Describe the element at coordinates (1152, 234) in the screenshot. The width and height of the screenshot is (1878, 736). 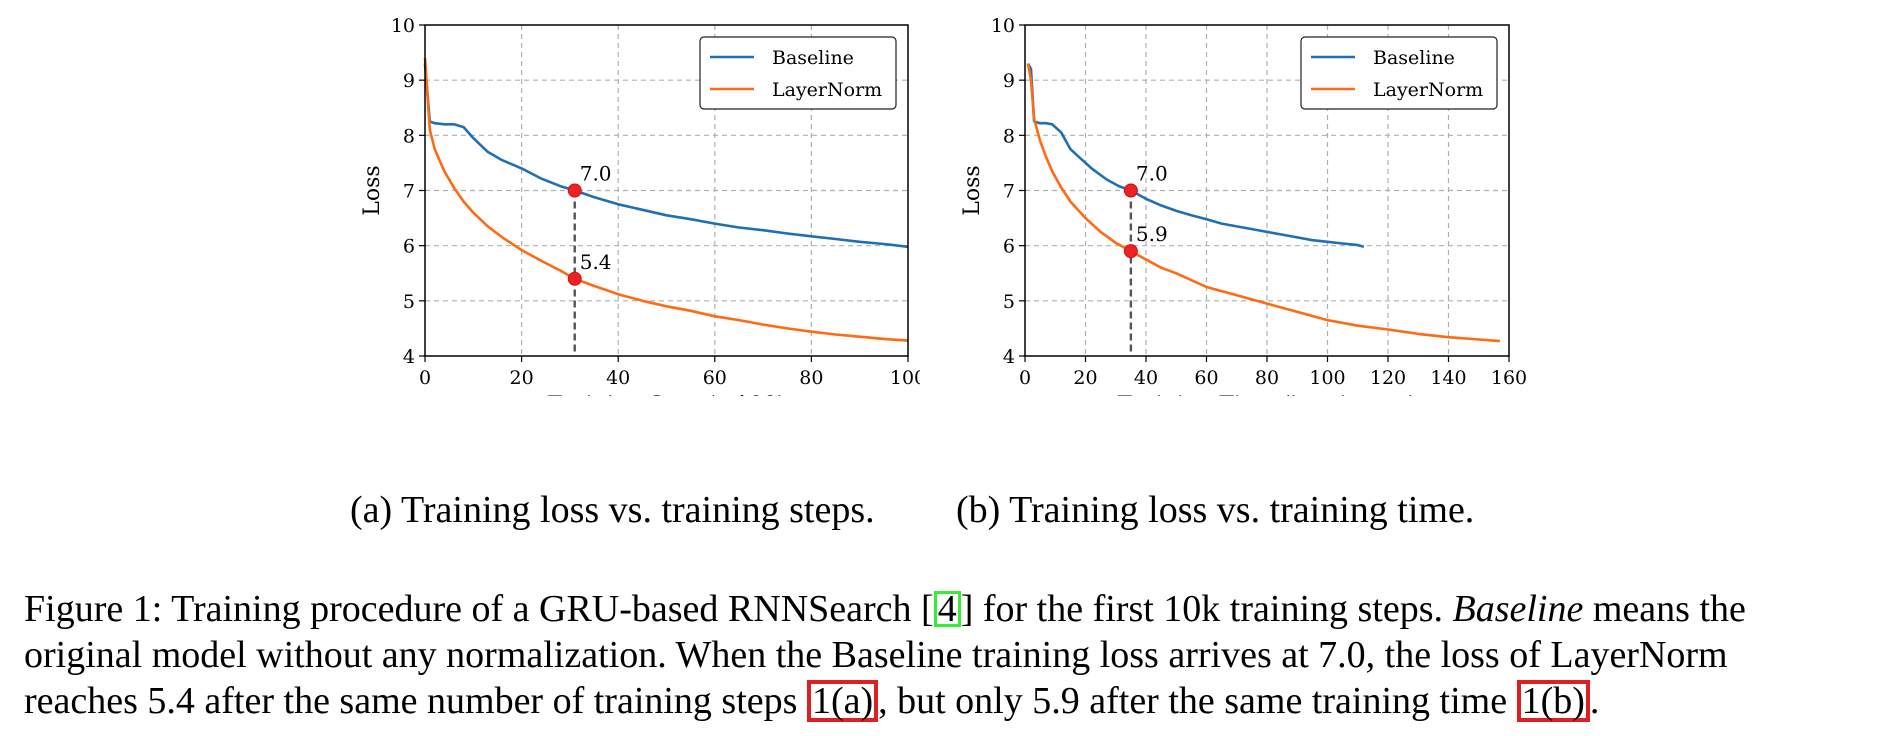
I see `data-point-label: 5.9` at that location.